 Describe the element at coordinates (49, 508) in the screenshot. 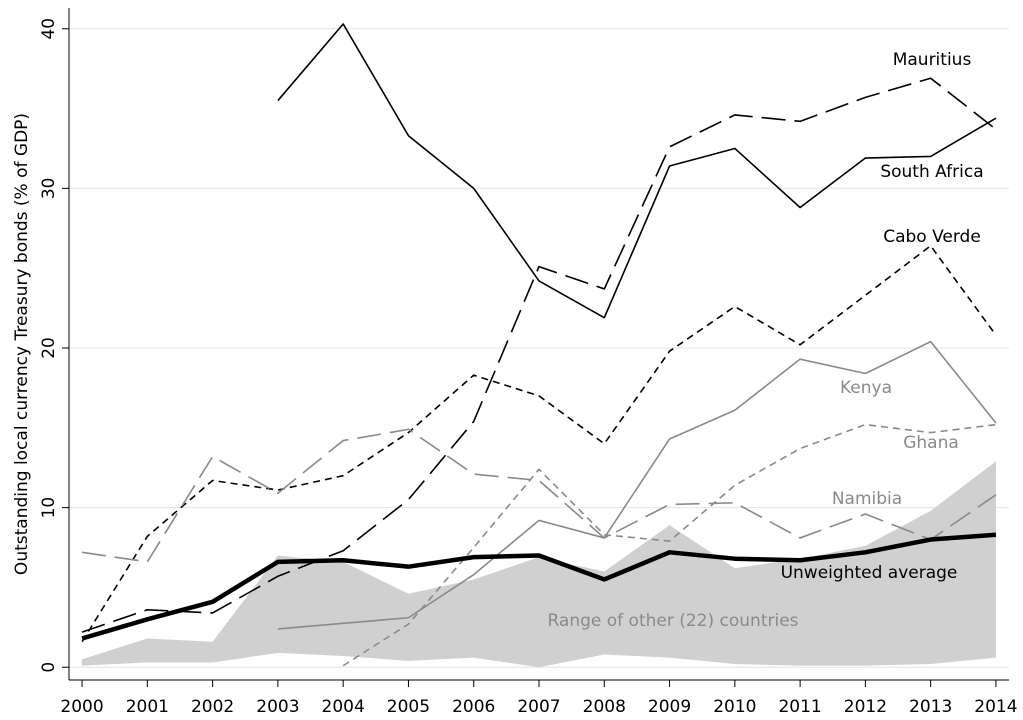

I see `y-tick-label: 10` at that location.